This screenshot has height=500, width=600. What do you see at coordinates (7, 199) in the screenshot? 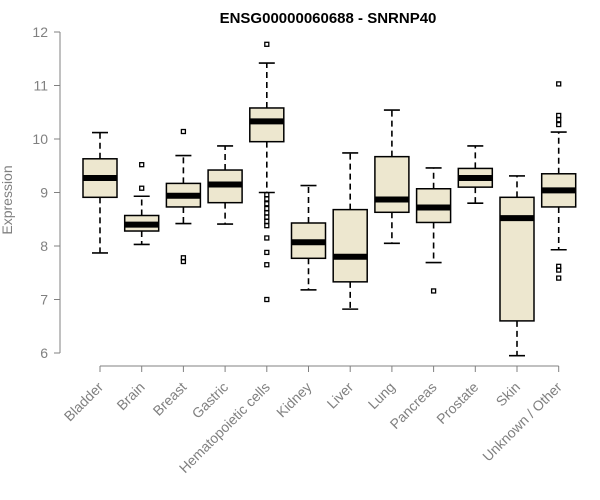
I see `y-axis-label: Expression` at bounding box center [7, 199].